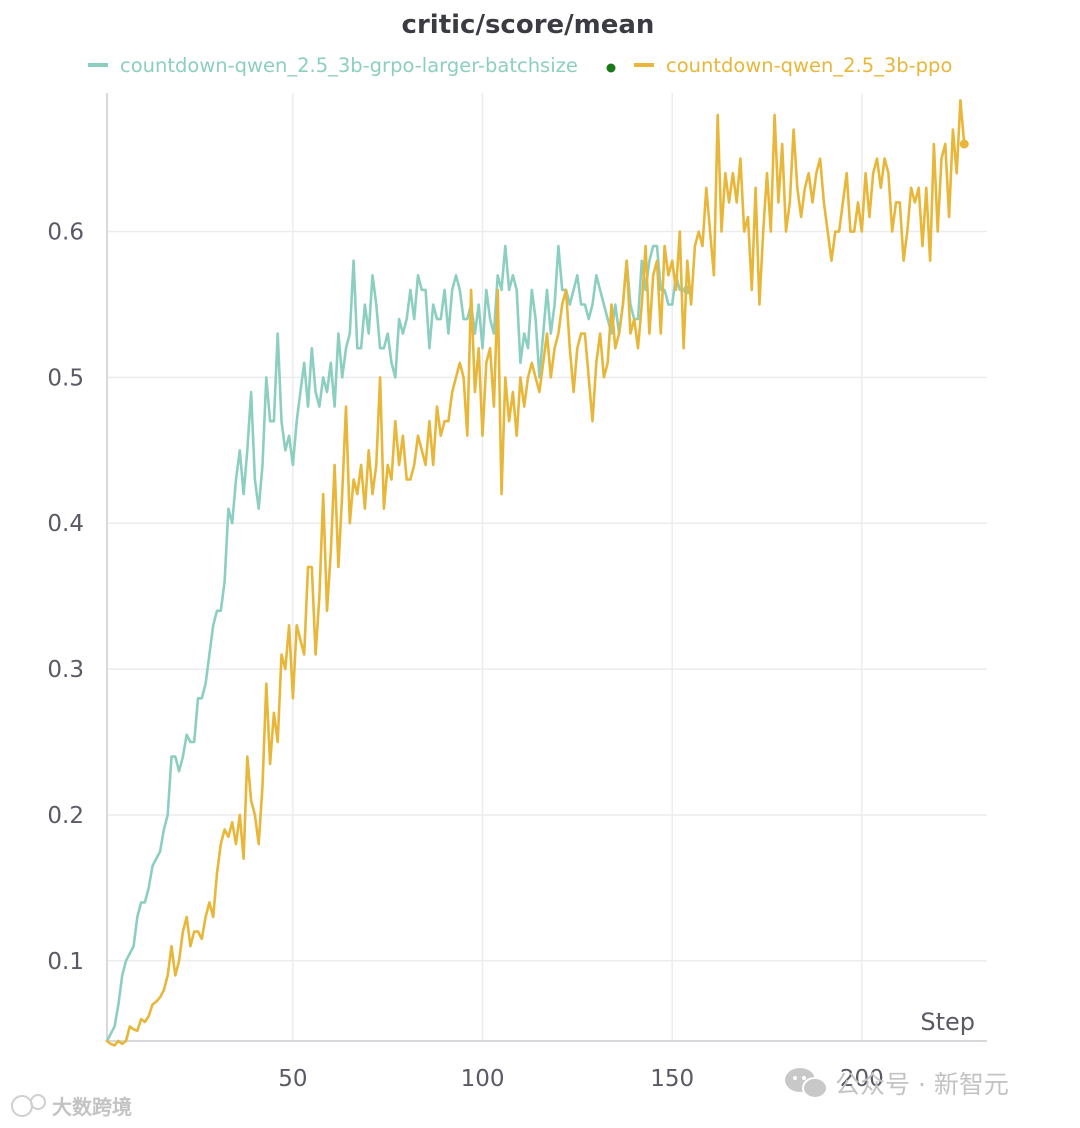 The width and height of the screenshot is (1080, 1128). What do you see at coordinates (581, 1079) in the screenshot?
I see `x-ticks: 50 100 150 200` at bounding box center [581, 1079].